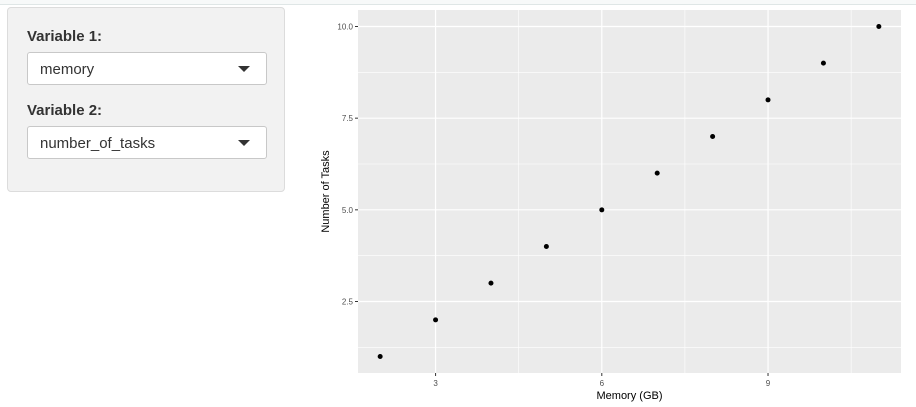 The image size is (916, 407). Describe the element at coordinates (345, 27) in the screenshot. I see `y-tick-label: 10.0` at that location.